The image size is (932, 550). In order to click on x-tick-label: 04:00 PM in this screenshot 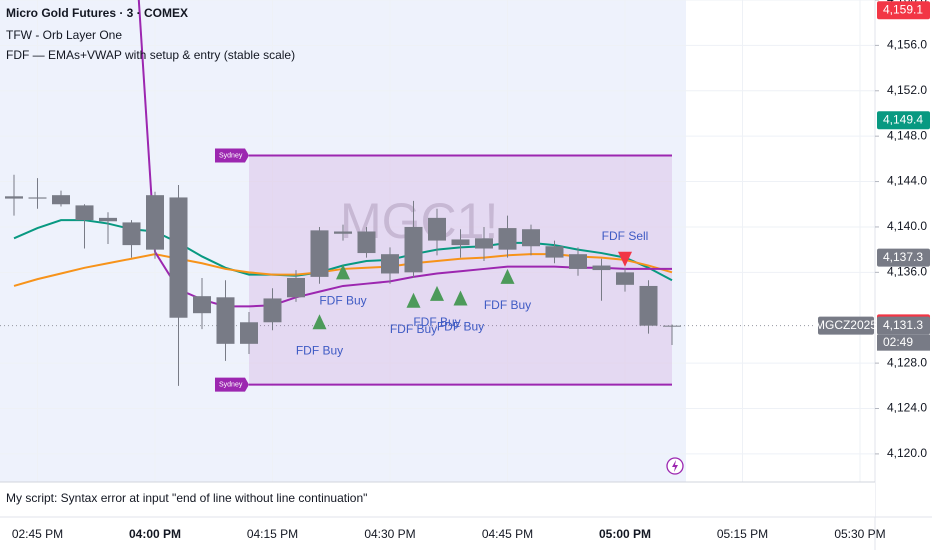, I will do `click(155, 534)`.